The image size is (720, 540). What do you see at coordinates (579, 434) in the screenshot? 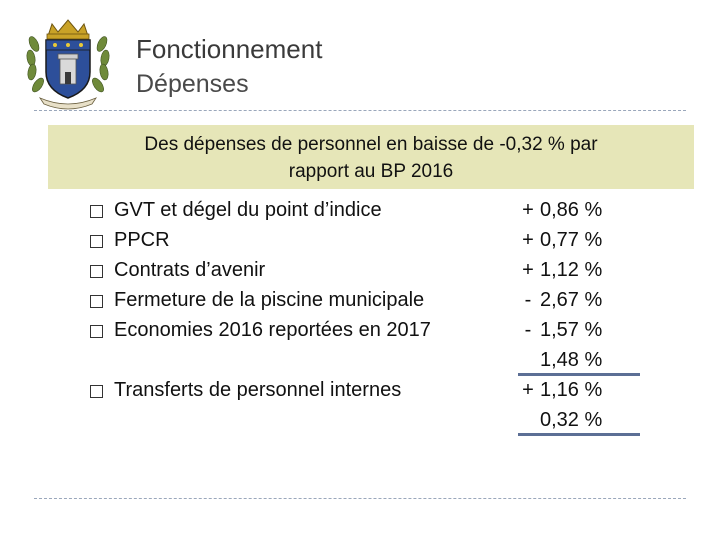
I see `total-underline` at bounding box center [579, 434].